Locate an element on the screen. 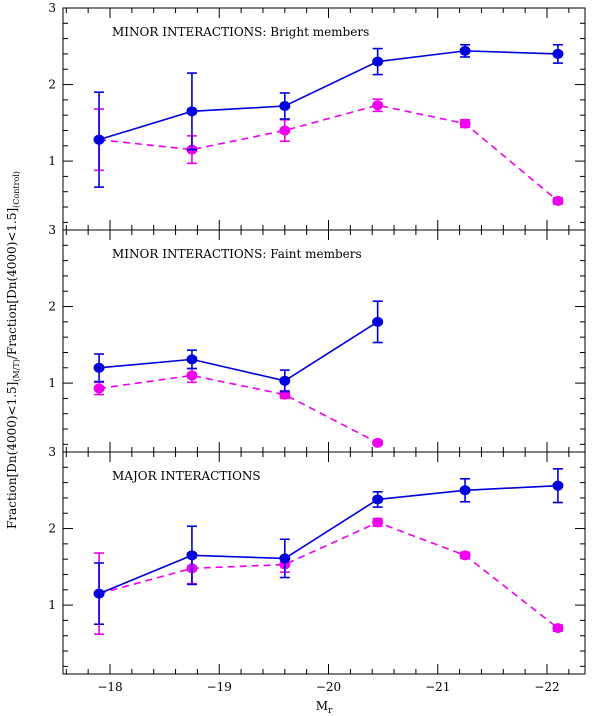 The width and height of the screenshot is (600, 716). x-tick-label: −20 is located at coordinates (328, 687).